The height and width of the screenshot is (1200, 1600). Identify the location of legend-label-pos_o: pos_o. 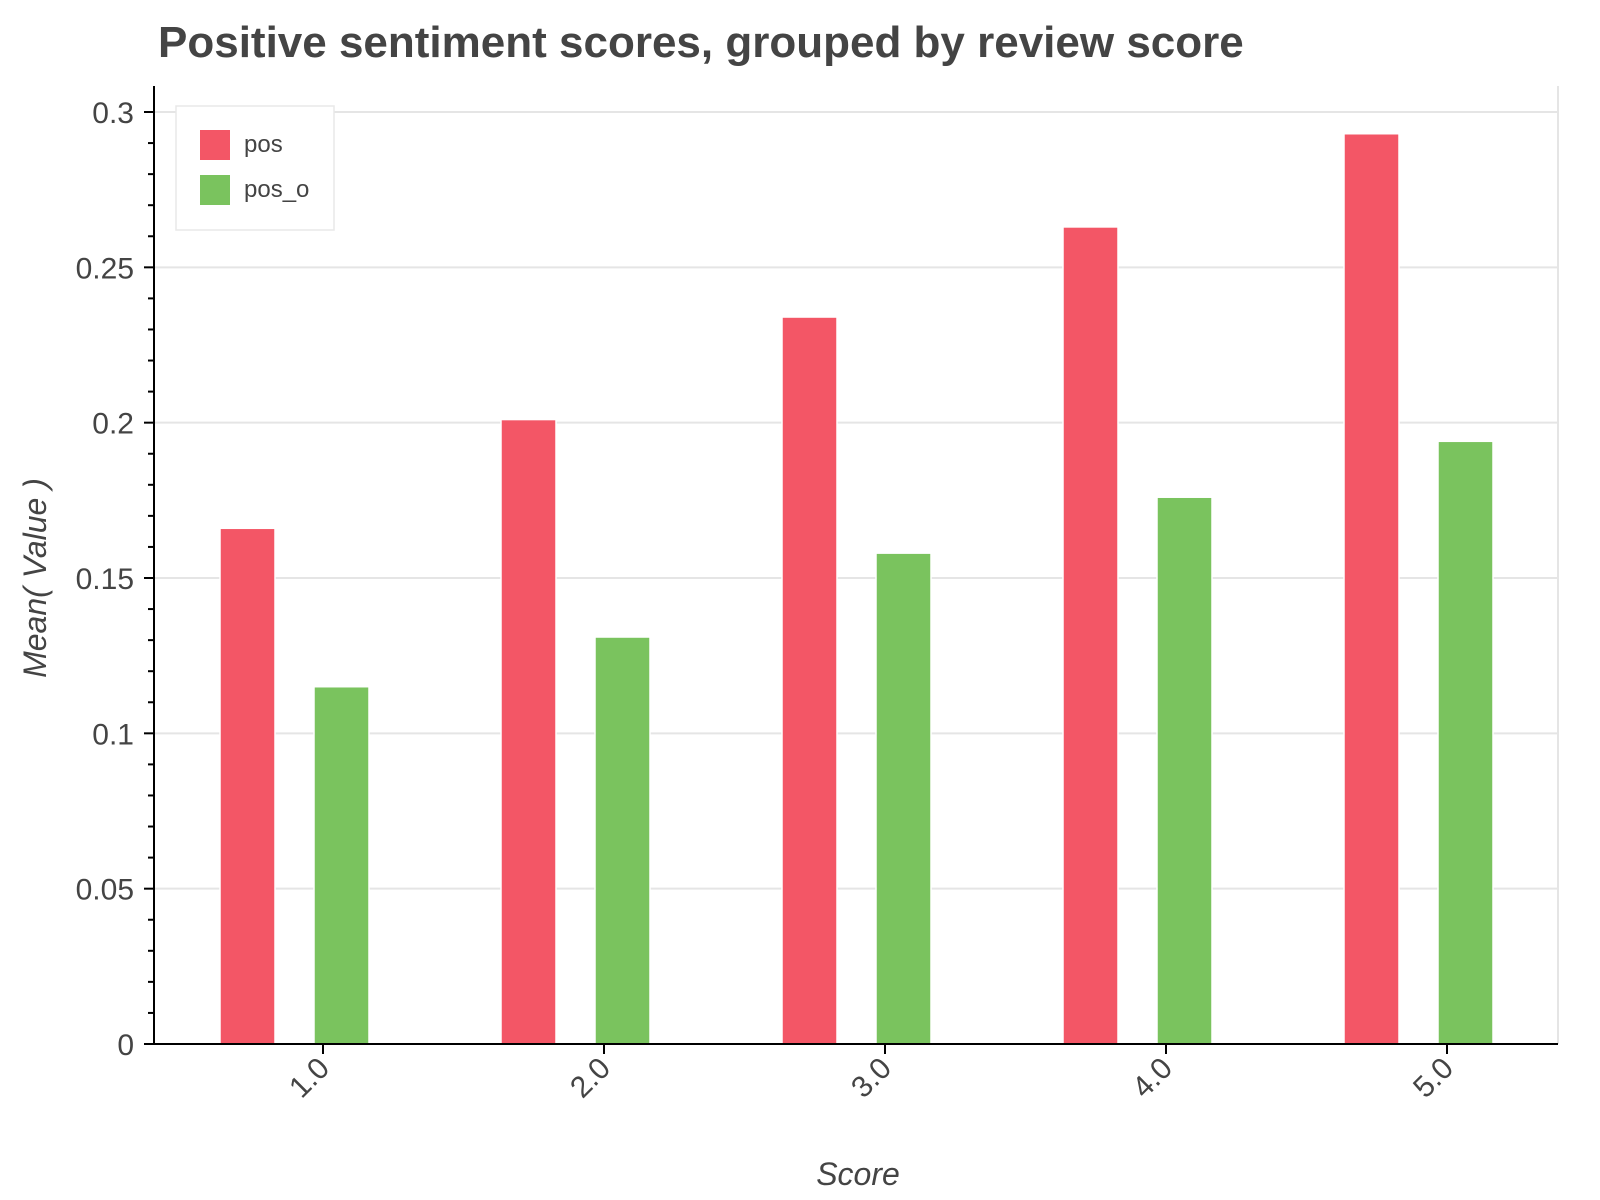
(276, 189).